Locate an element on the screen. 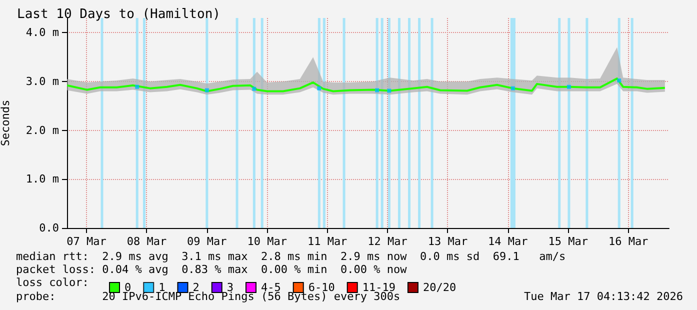 The height and width of the screenshot is (310, 697). legend-label: 20/20 is located at coordinates (439, 287).